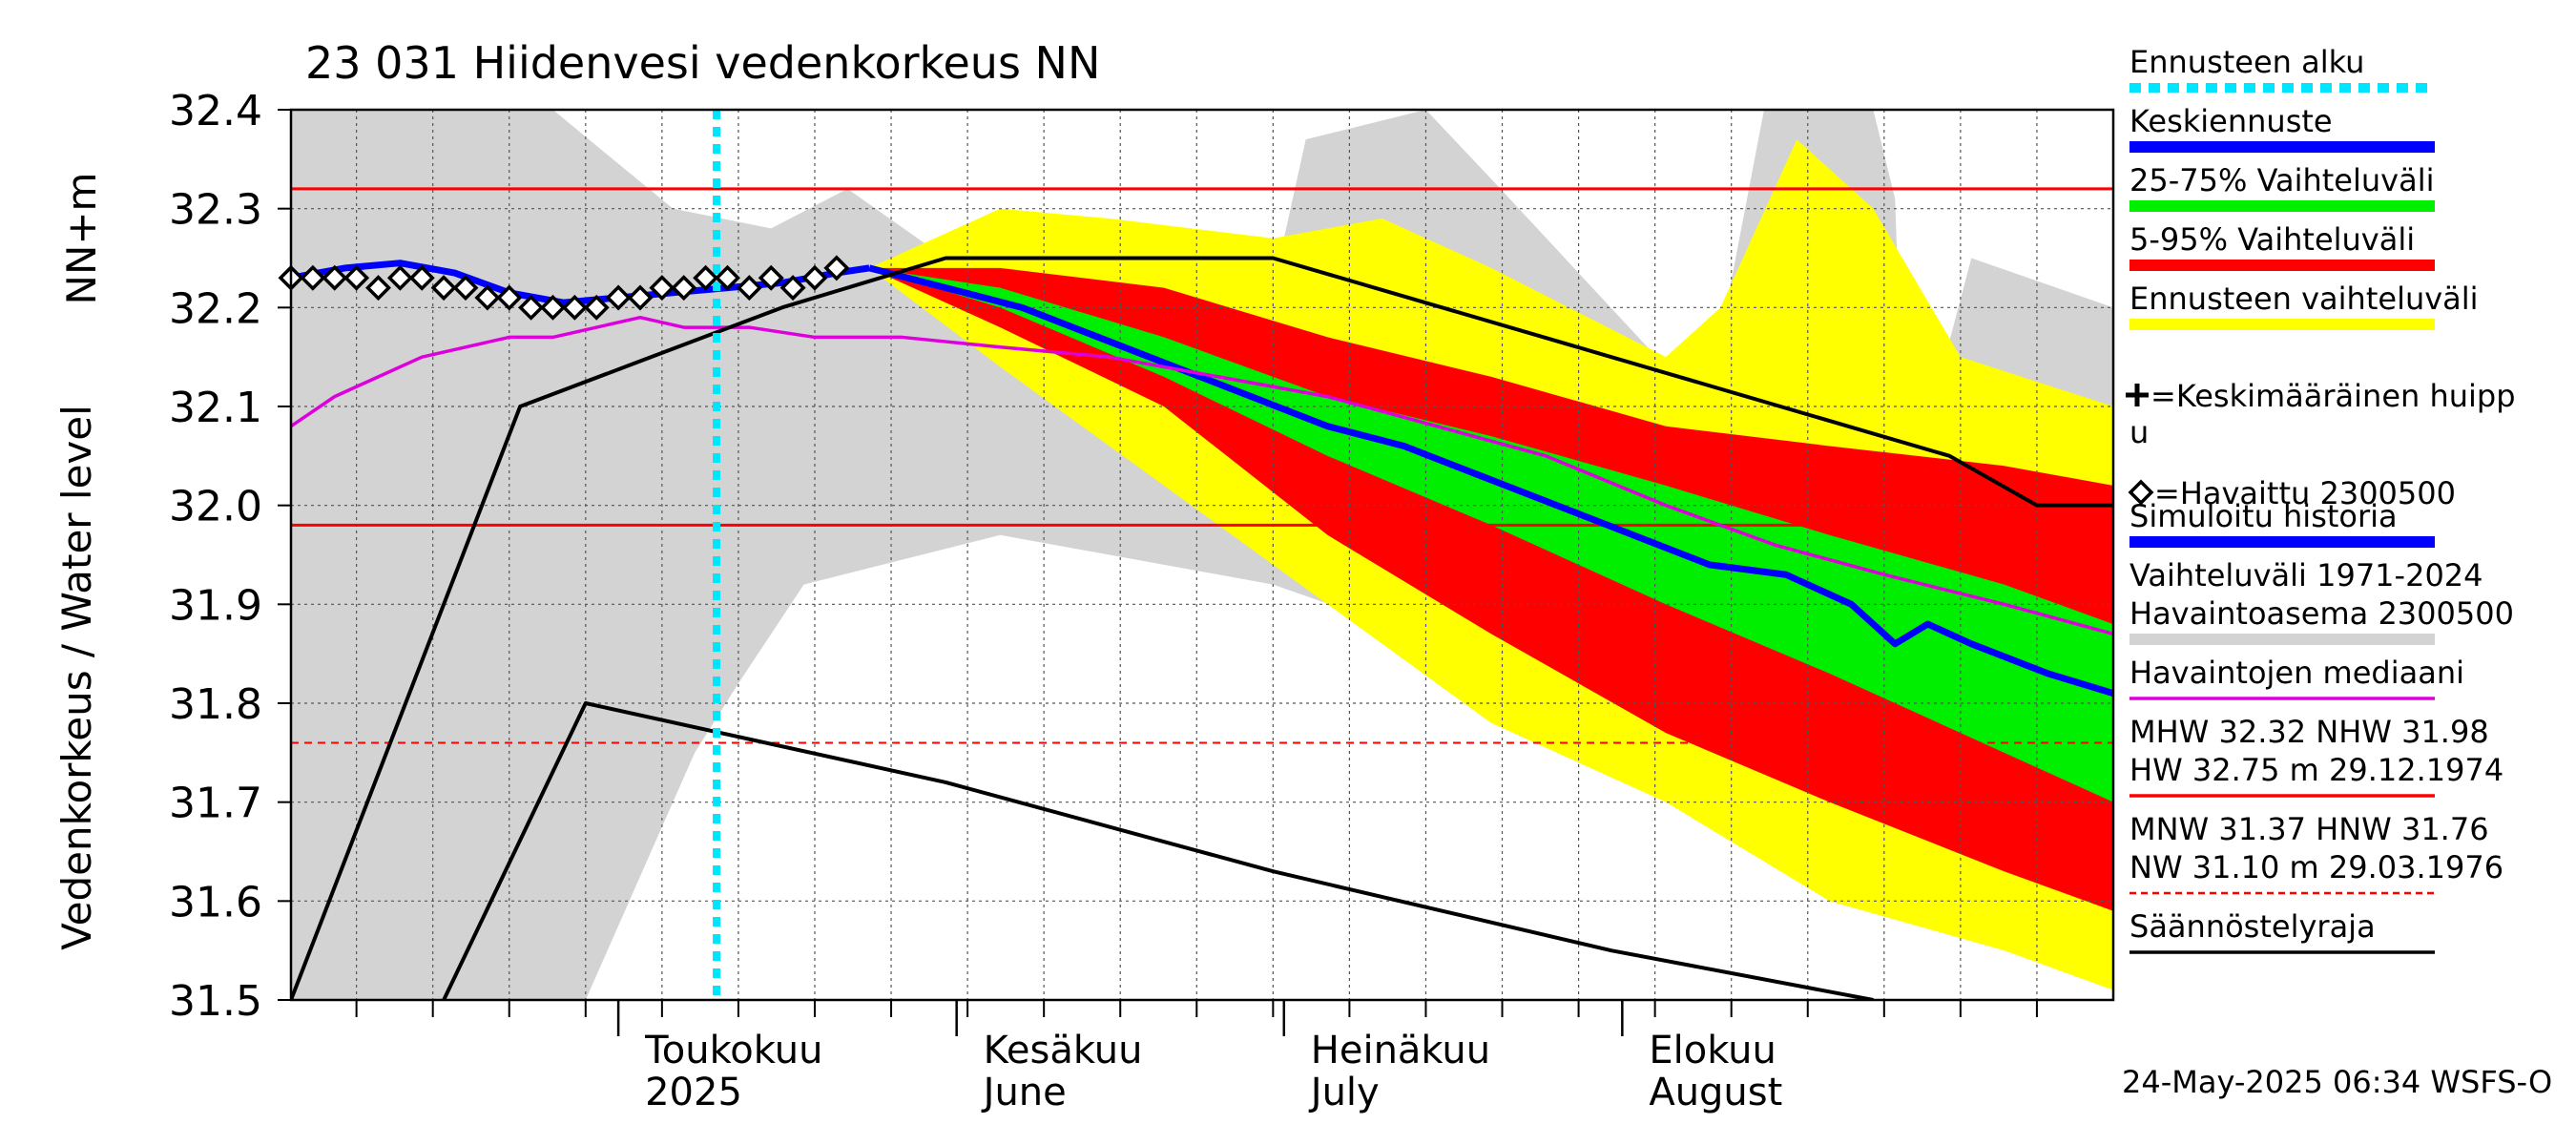 Image resolution: width=2576 pixels, height=1145 pixels. Describe the element at coordinates (2316, 770) in the screenshot. I see `legend-label: HW 32.75 m 29.12.1974` at that location.